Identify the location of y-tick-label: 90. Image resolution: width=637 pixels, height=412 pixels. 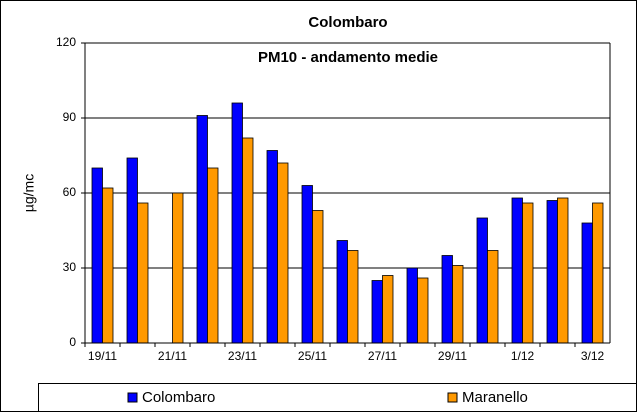
(70, 117).